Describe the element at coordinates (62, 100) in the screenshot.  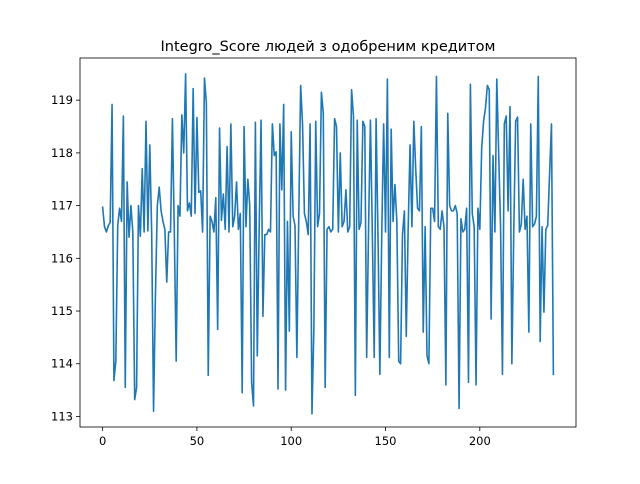
I see `y-tick-label: 119` at that location.